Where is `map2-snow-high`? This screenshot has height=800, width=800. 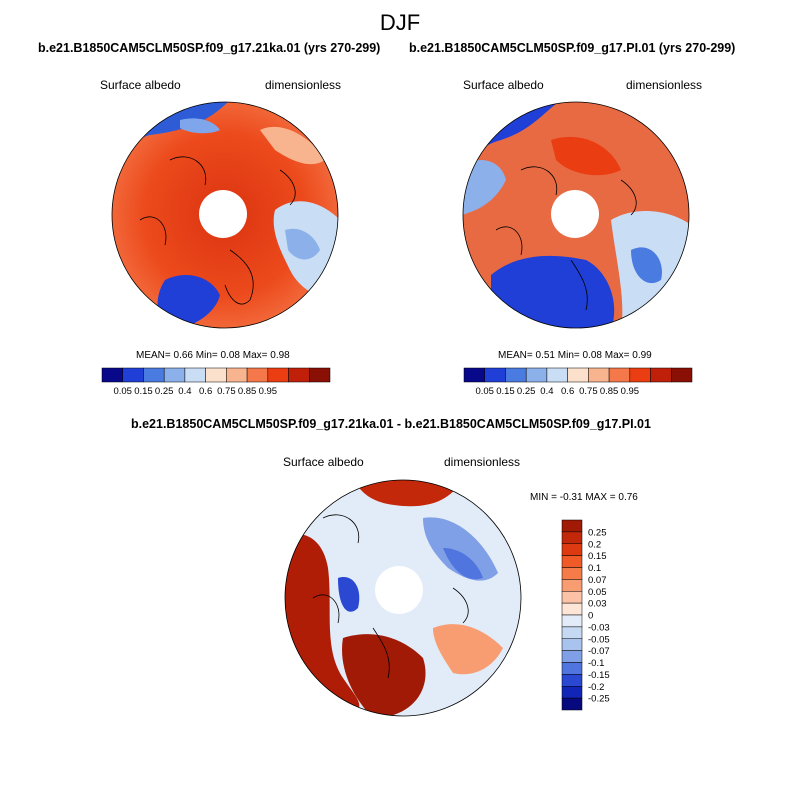 map2-snow-high is located at coordinates (586, 156).